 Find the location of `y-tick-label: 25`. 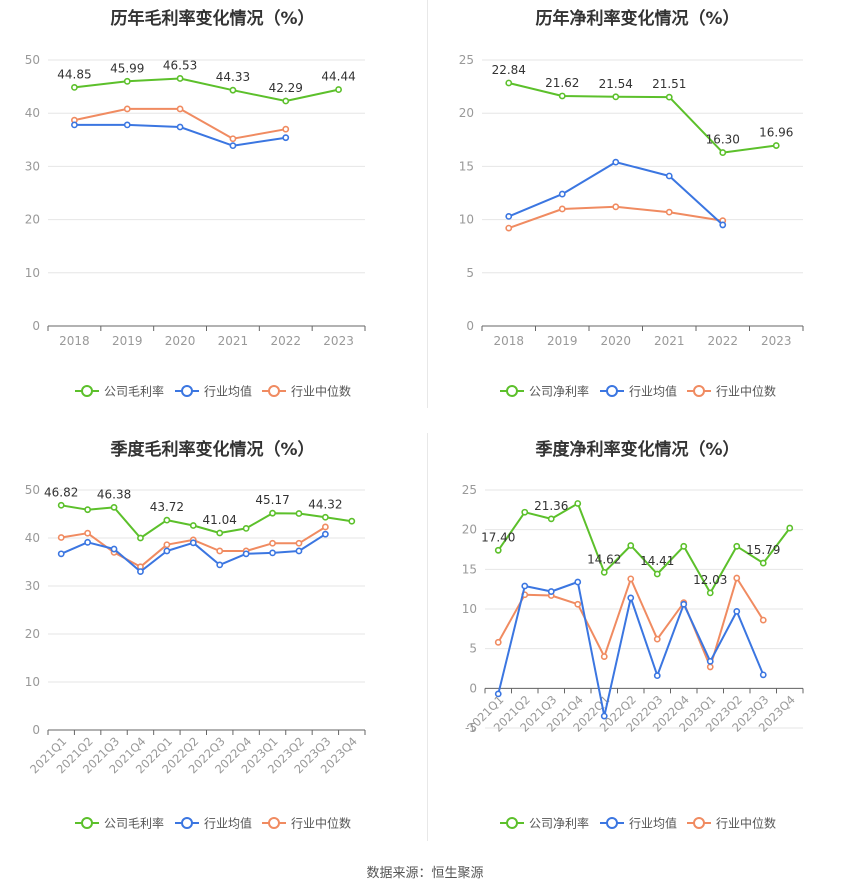

y-tick-label: 25 is located at coordinates (469, 490).